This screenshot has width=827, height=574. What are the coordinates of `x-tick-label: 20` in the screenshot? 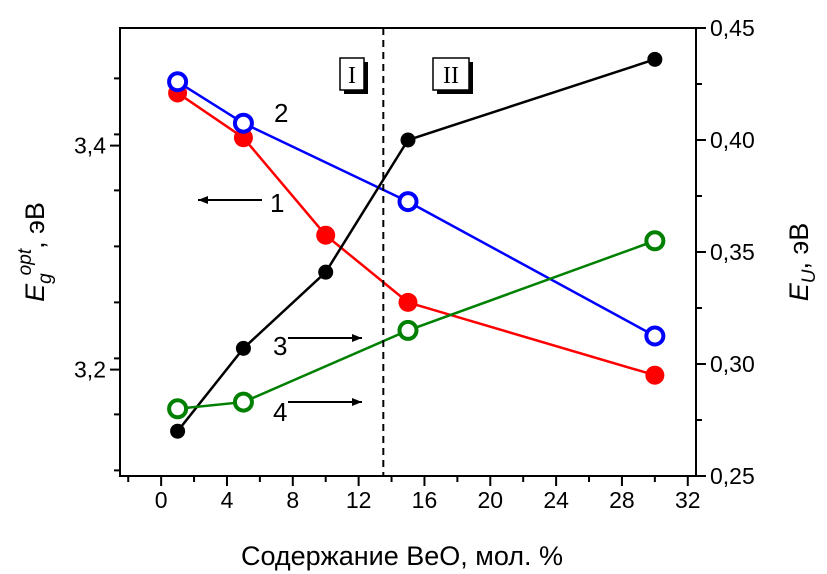 It's located at (490, 500).